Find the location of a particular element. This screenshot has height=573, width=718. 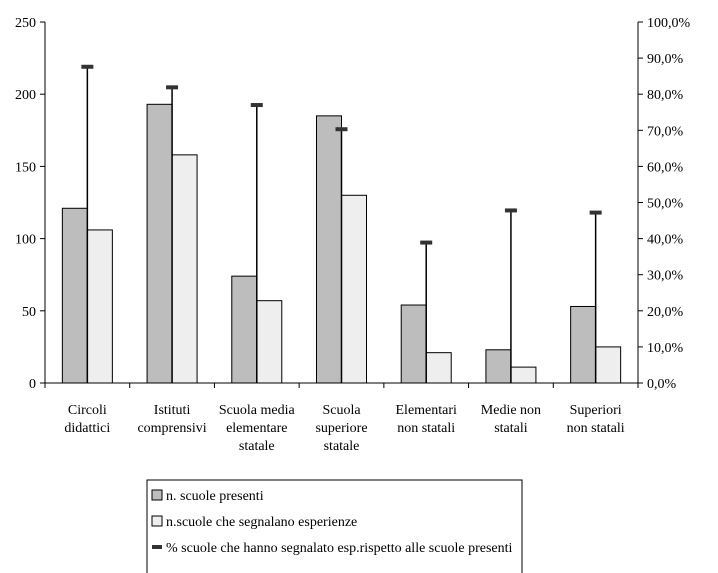

y2-tick-label: 50,0% is located at coordinates (665, 204).